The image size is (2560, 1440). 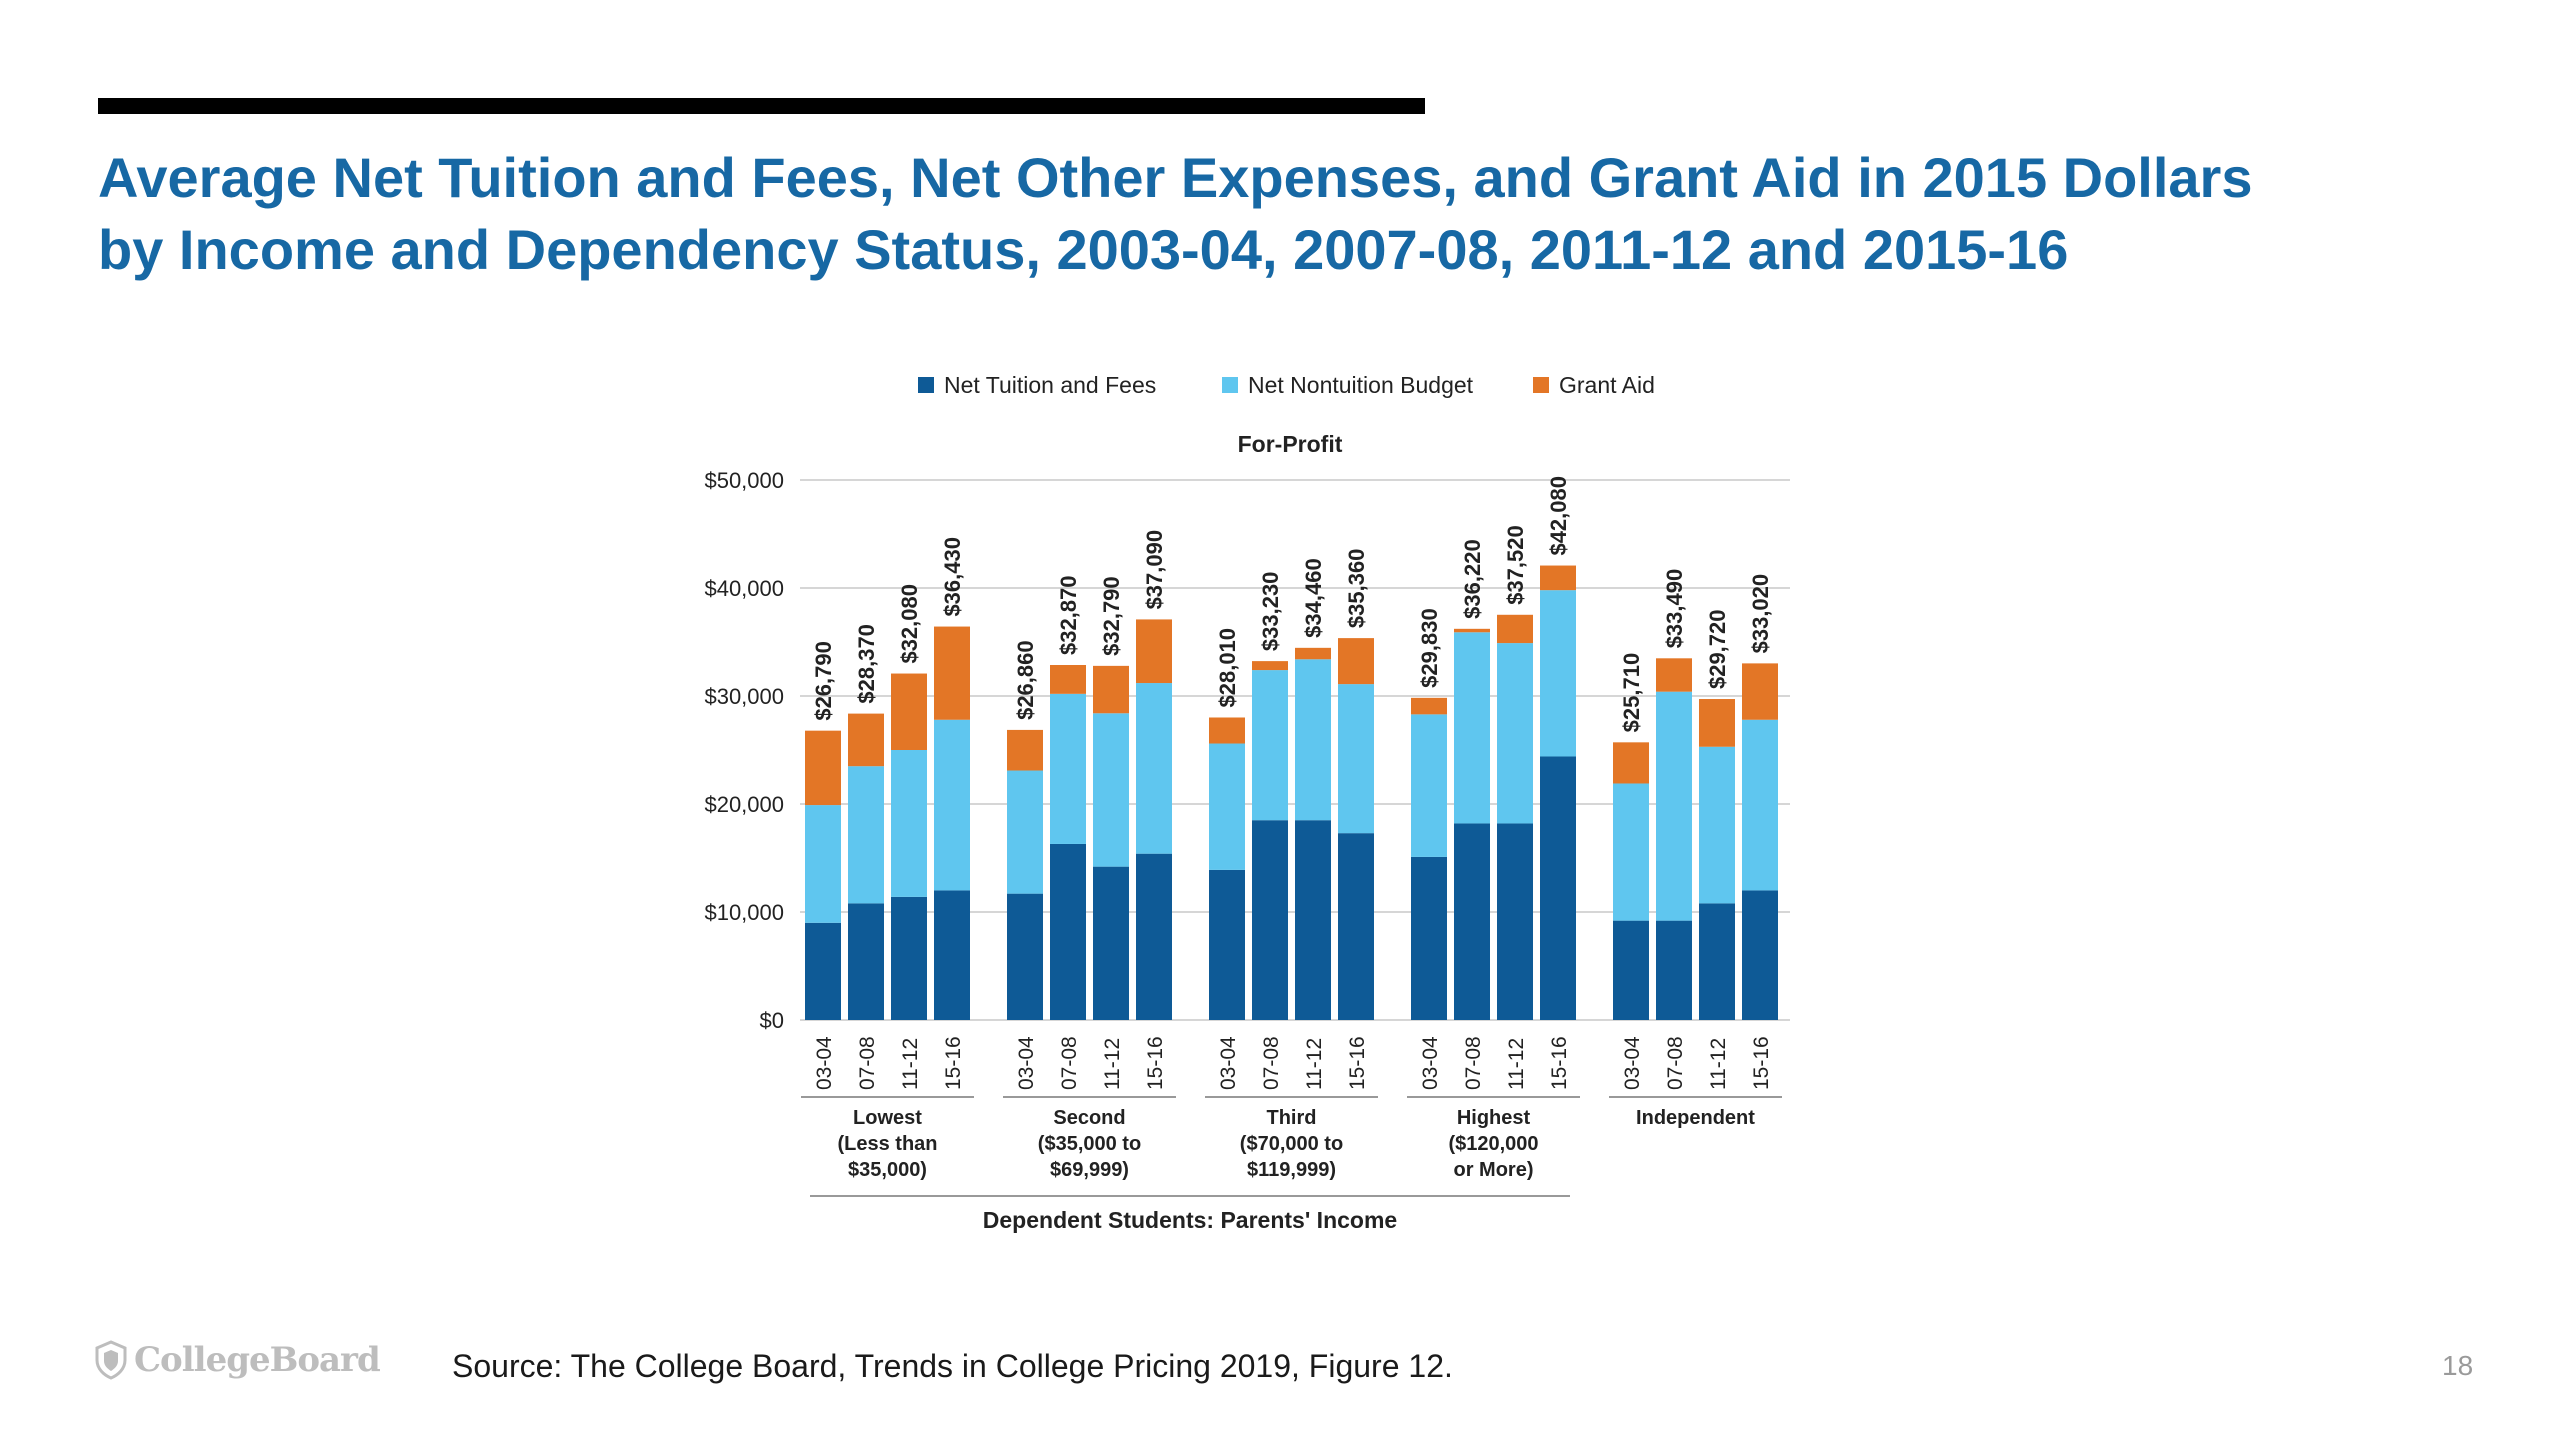 What do you see at coordinates (1227, 668) in the screenshot?
I see `bar-total-label: $28,010` at bounding box center [1227, 668].